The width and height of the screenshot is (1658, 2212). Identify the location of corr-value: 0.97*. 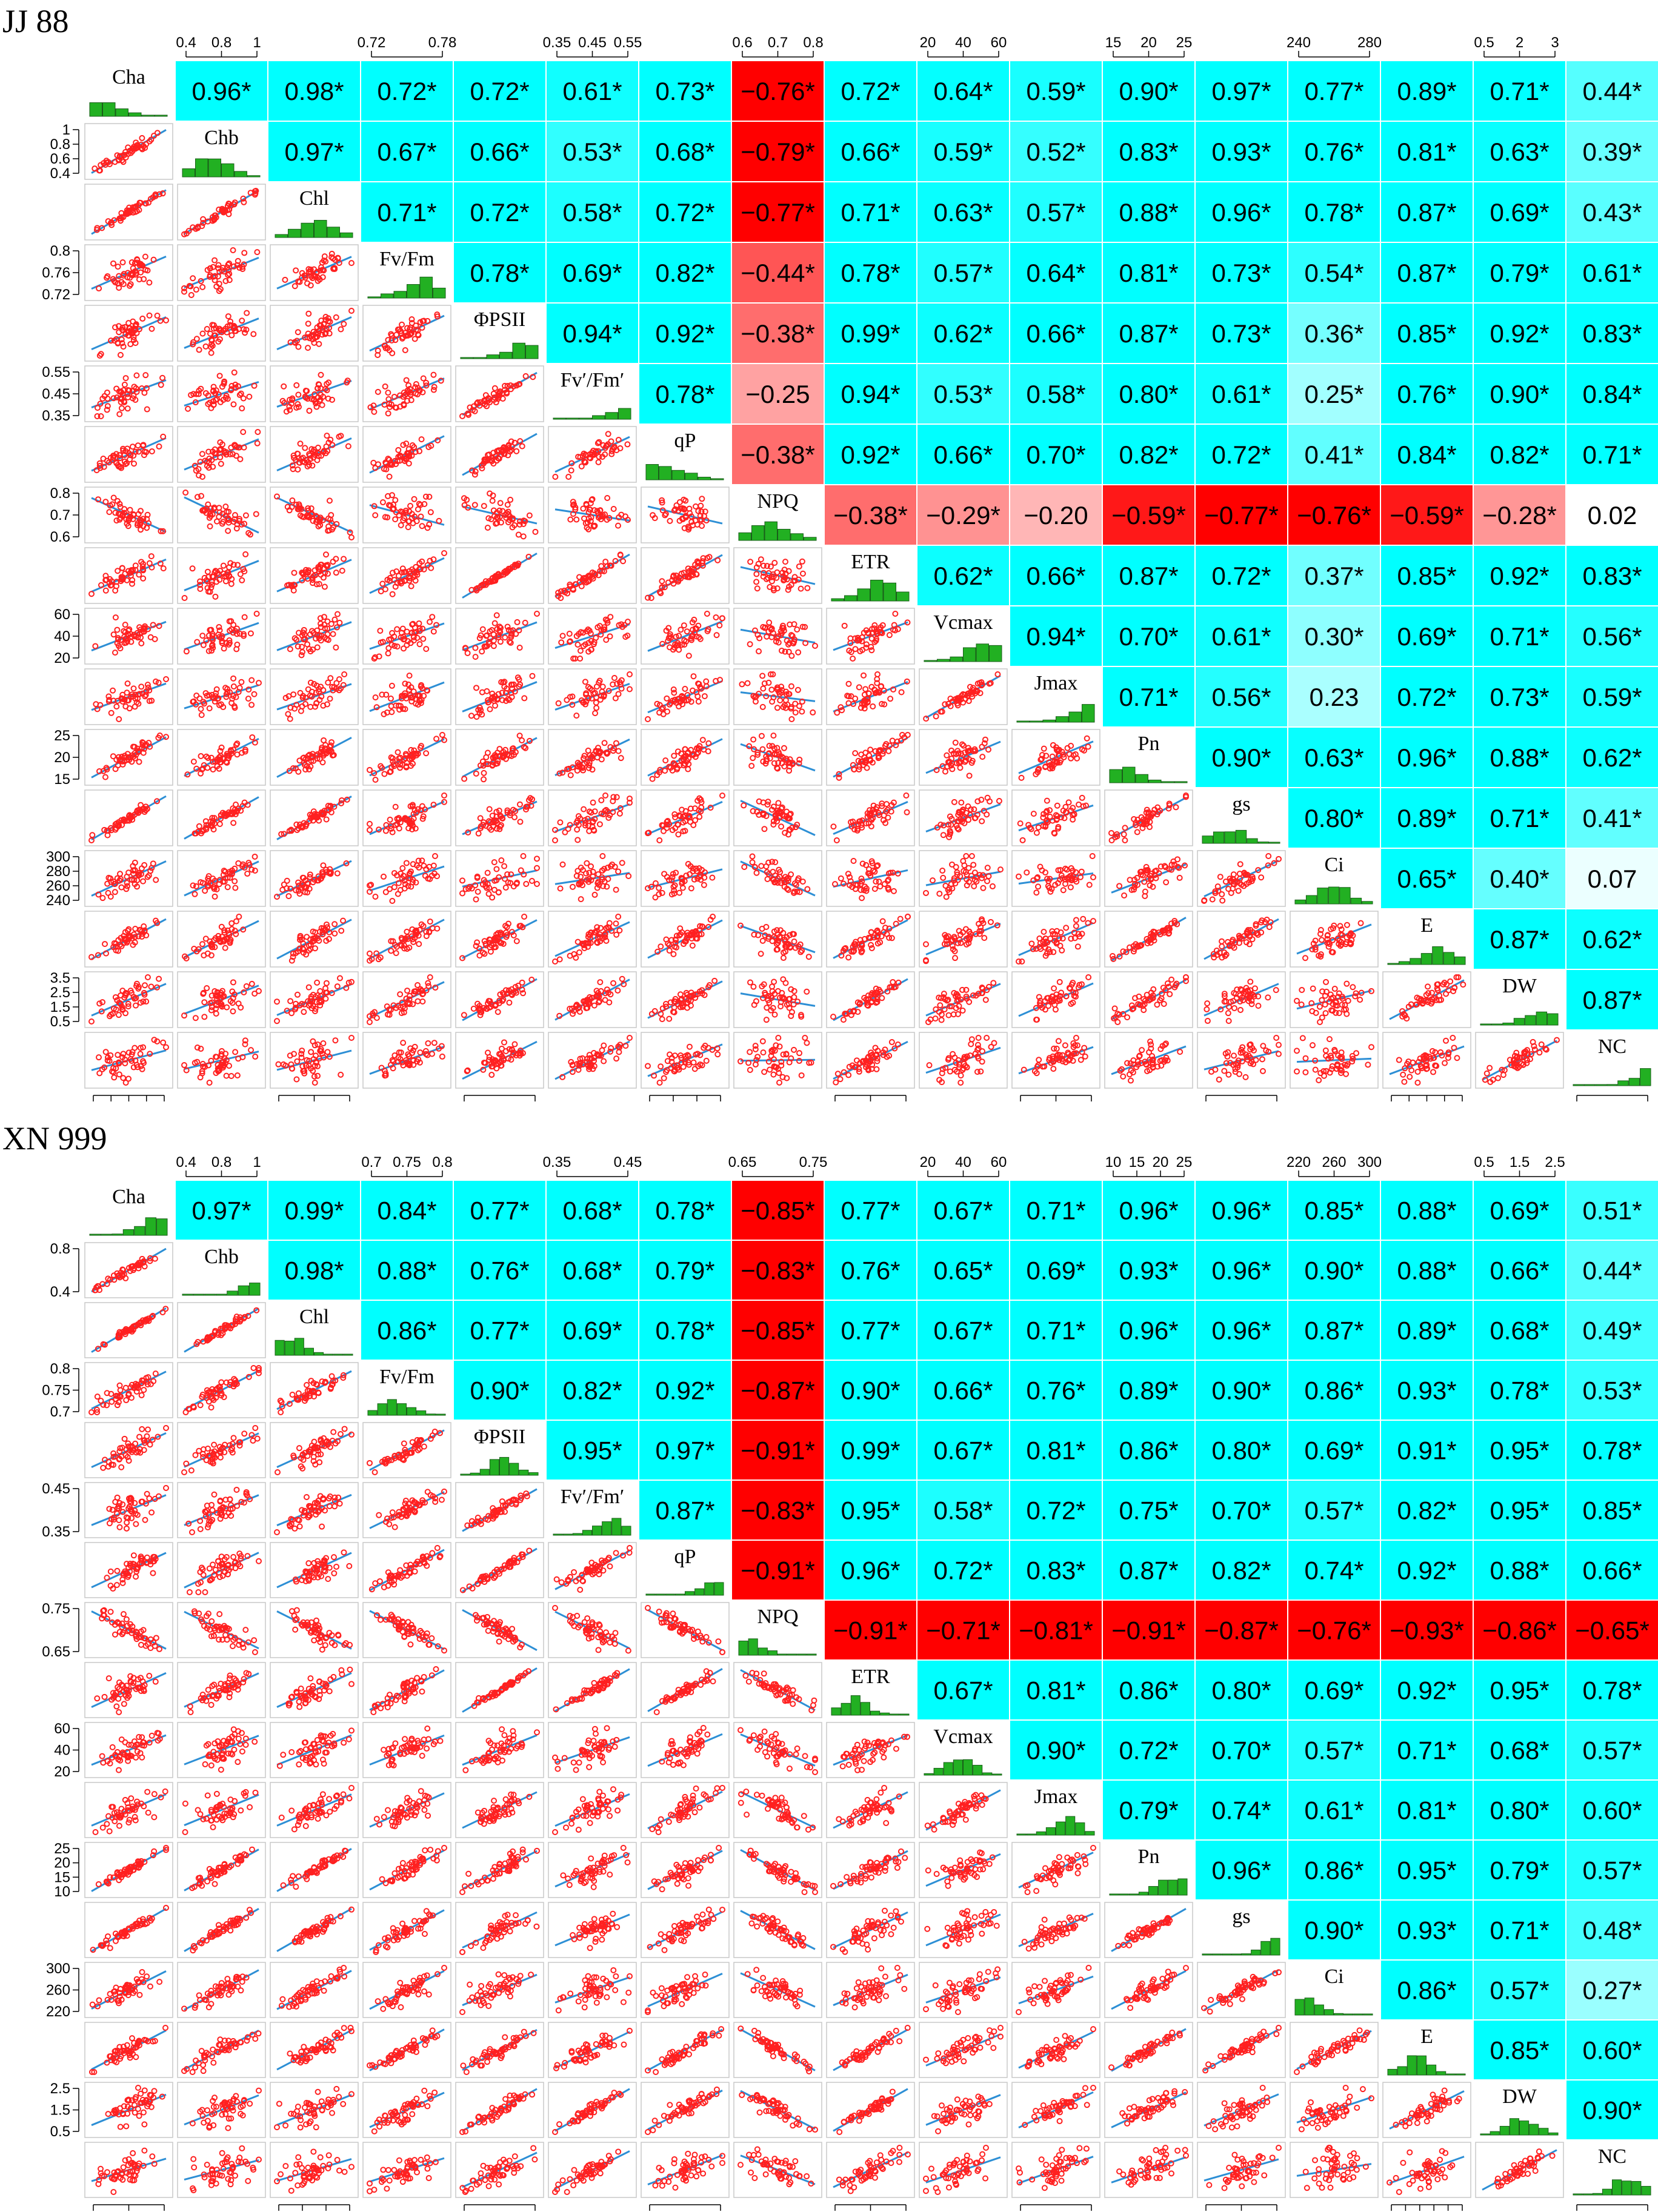
(314, 152).